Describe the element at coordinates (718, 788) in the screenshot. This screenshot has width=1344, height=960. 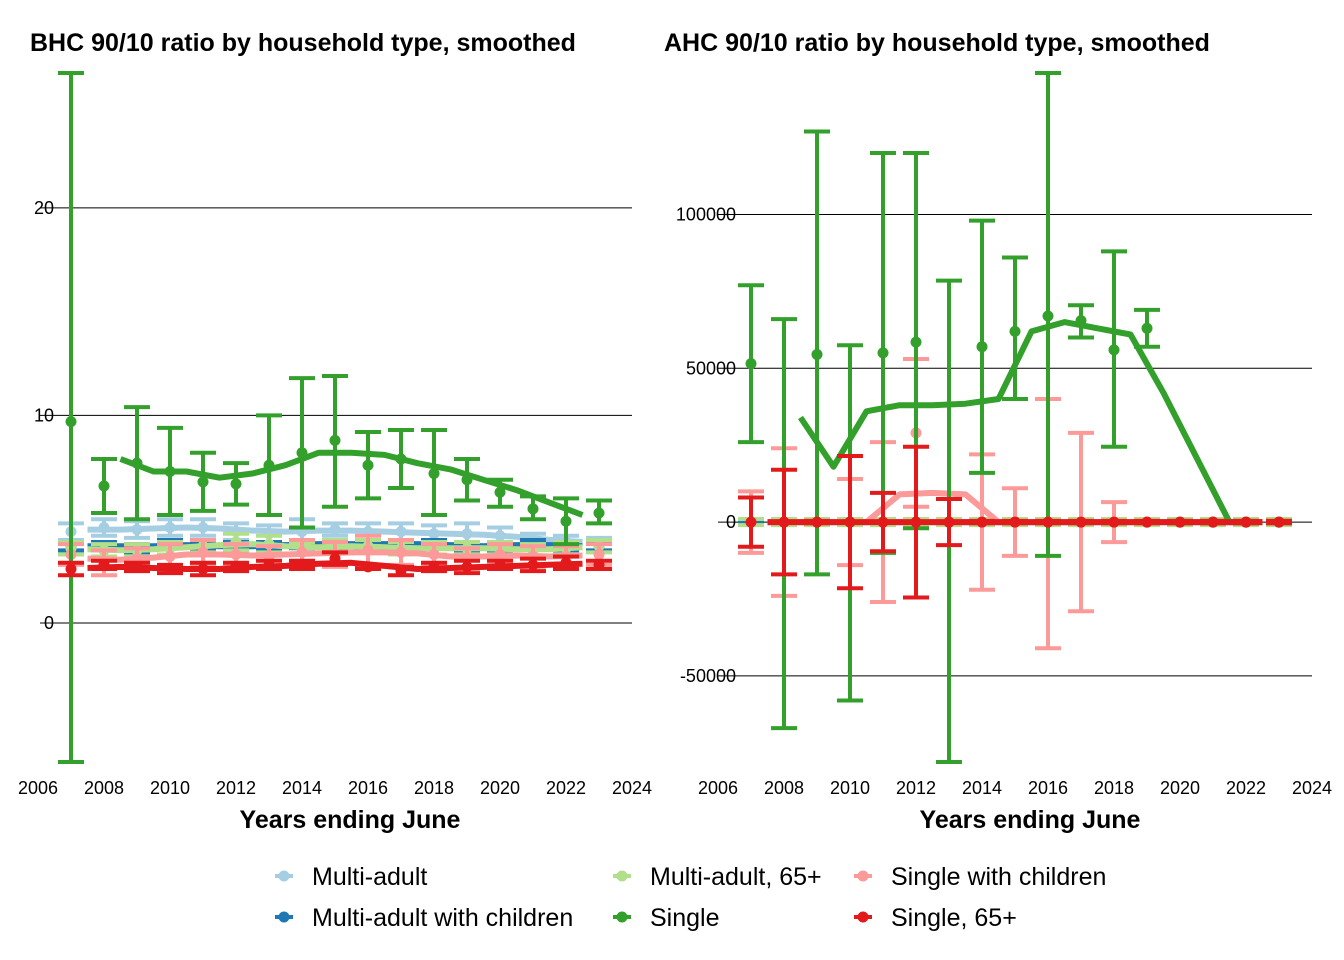
I see `ahc-x-tick-label: 2006` at that location.